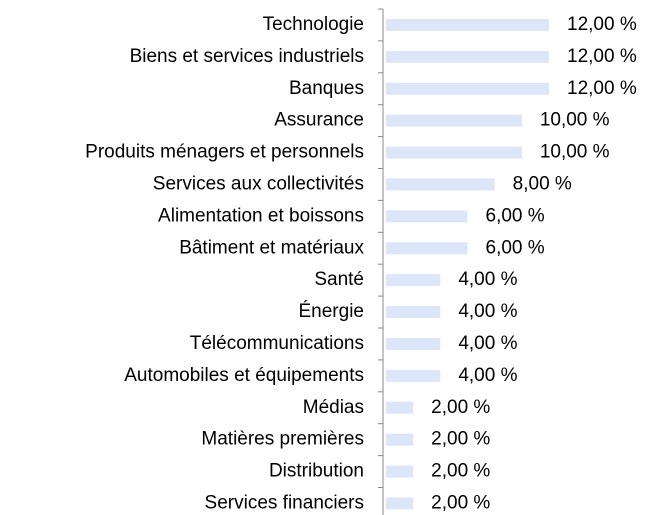  Describe the element at coordinates (258, 183) in the screenshot. I see `category-label: Services aux collectivités` at that location.